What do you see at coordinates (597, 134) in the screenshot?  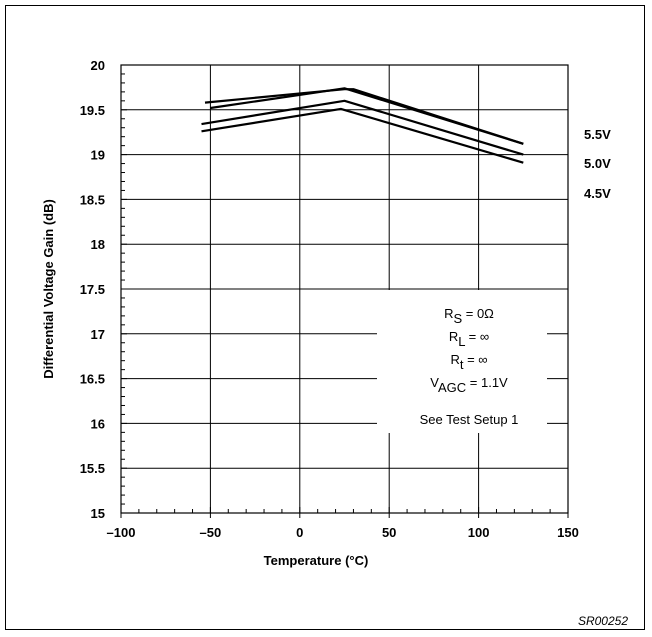 I see `series-label-1: 5.5V` at bounding box center [597, 134].